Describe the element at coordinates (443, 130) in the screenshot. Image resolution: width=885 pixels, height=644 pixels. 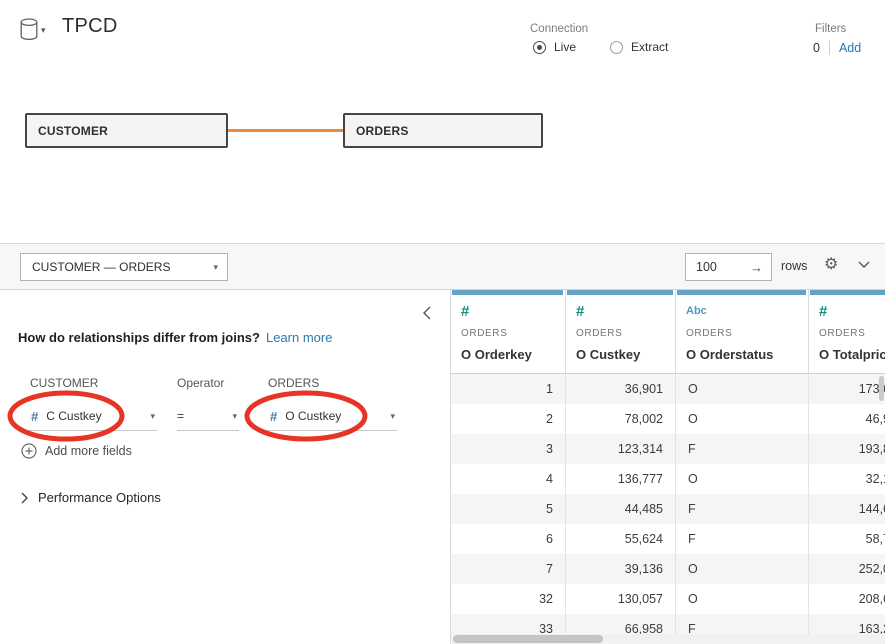
I see `table-node-orders: ORDERS` at that location.